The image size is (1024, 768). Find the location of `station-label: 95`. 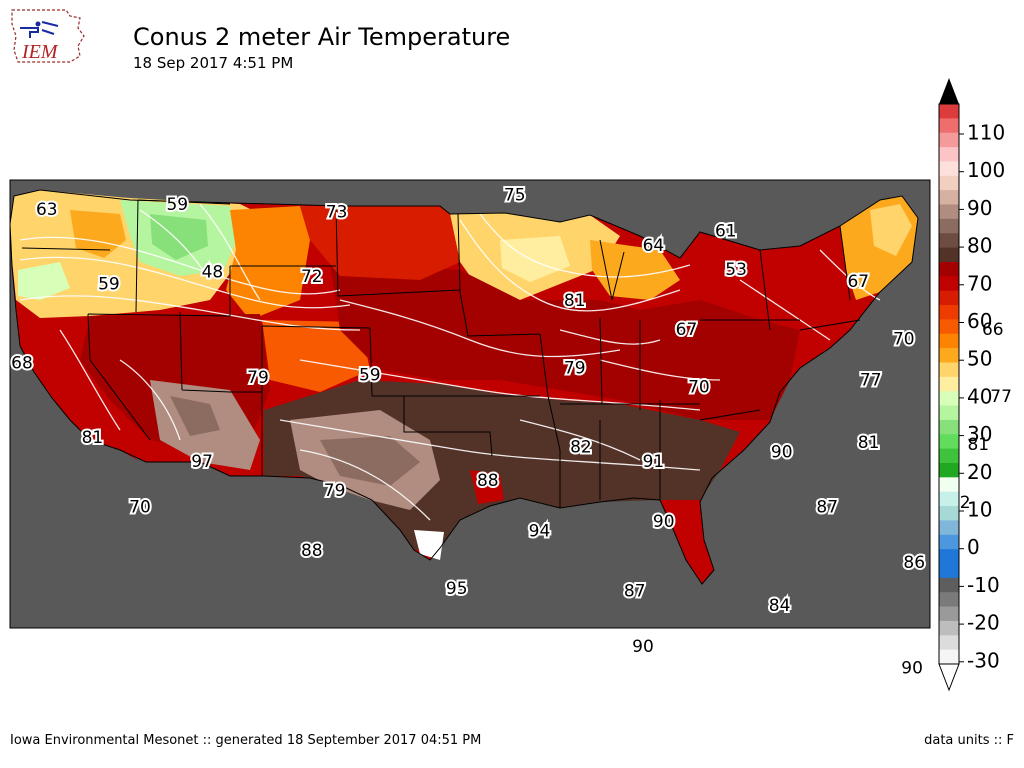

station-label: 95 is located at coordinates (457, 589).